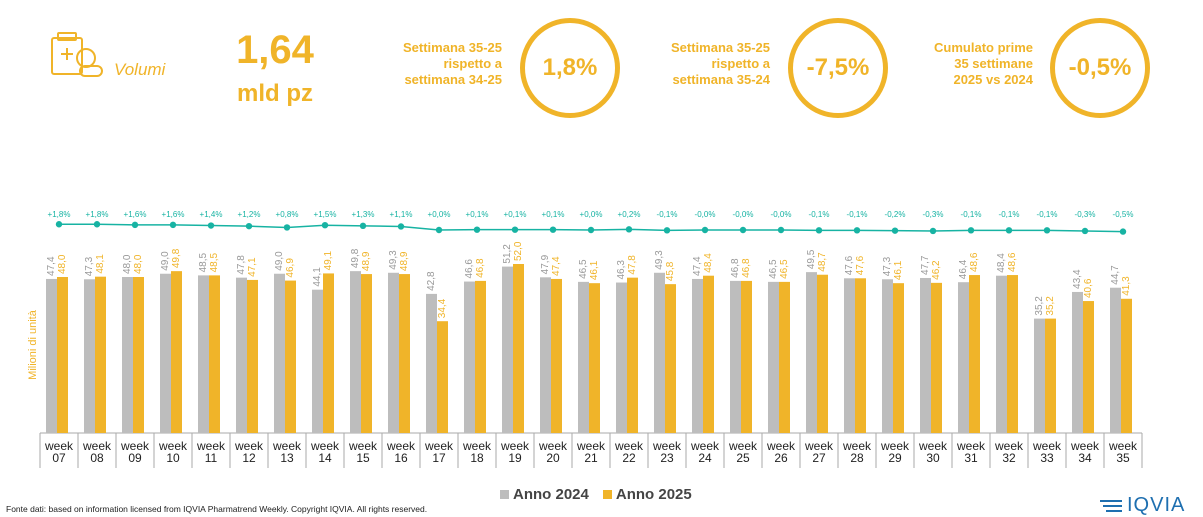 The width and height of the screenshot is (1203, 517). What do you see at coordinates (252, 267) in the screenshot?
I see `bar-label-2025: 47,1` at bounding box center [252, 267].